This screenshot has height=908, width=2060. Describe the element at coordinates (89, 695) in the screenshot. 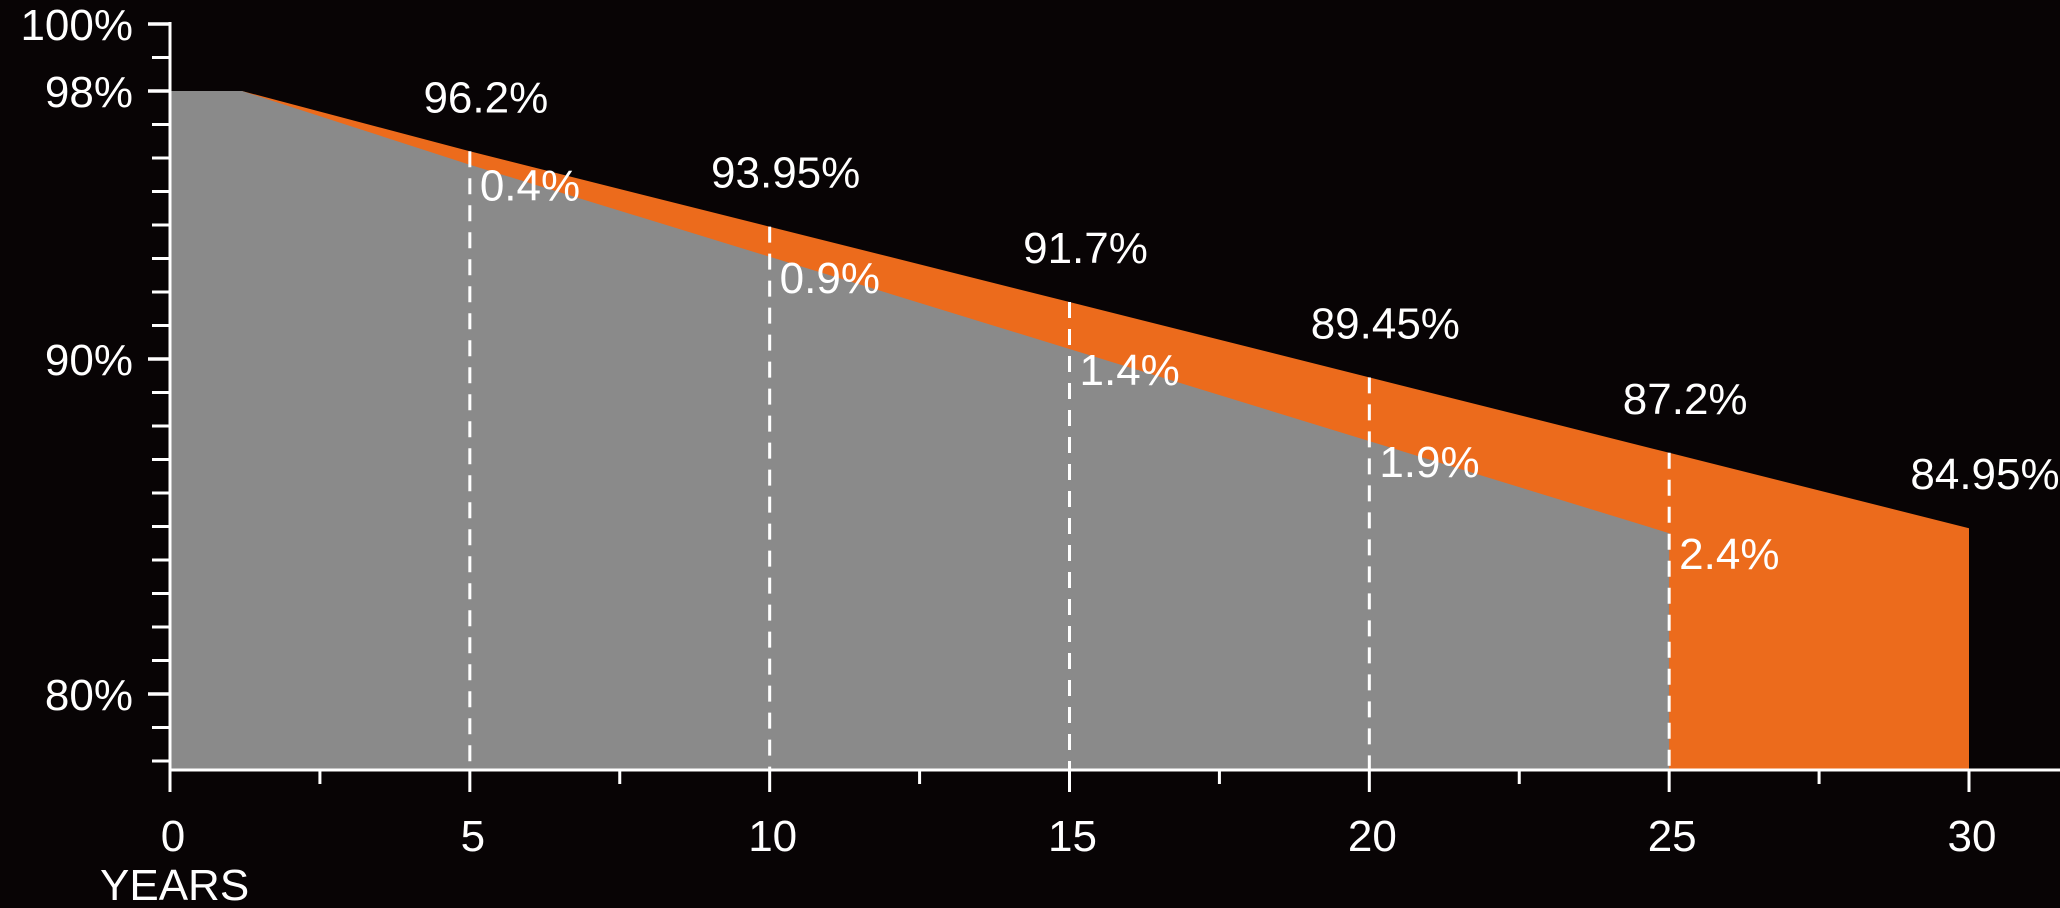

I see `y-tick-label: 80%` at that location.